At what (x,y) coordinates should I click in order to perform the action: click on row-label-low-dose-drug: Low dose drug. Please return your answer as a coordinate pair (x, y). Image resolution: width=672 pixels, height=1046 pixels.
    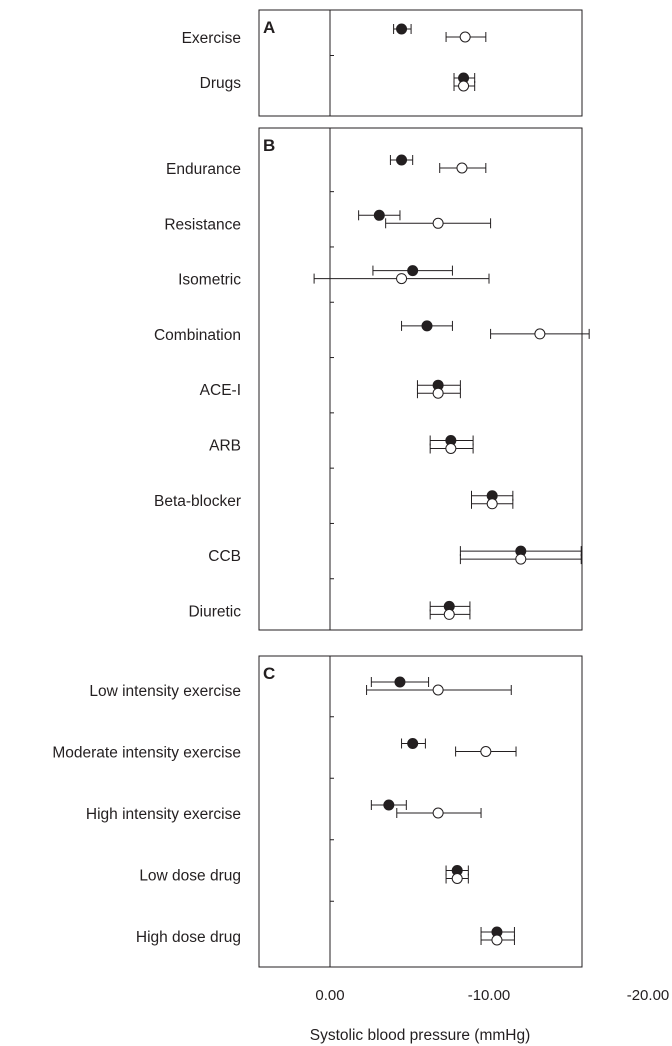
    Looking at the image, I should click on (190, 876).